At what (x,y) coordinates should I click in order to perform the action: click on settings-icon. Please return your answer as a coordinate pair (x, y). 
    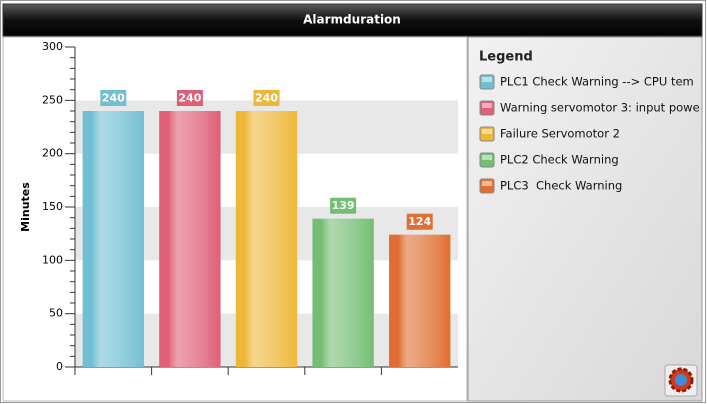
    Looking at the image, I should click on (681, 380).